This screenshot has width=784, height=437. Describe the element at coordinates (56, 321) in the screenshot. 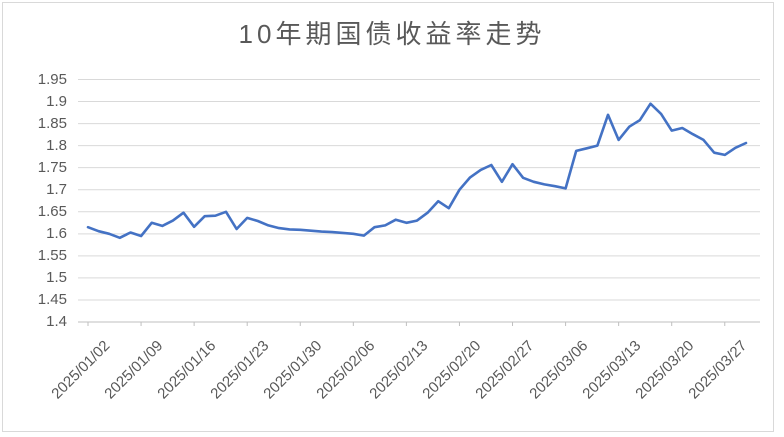

I see `y-axis-label: 1.4` at that location.